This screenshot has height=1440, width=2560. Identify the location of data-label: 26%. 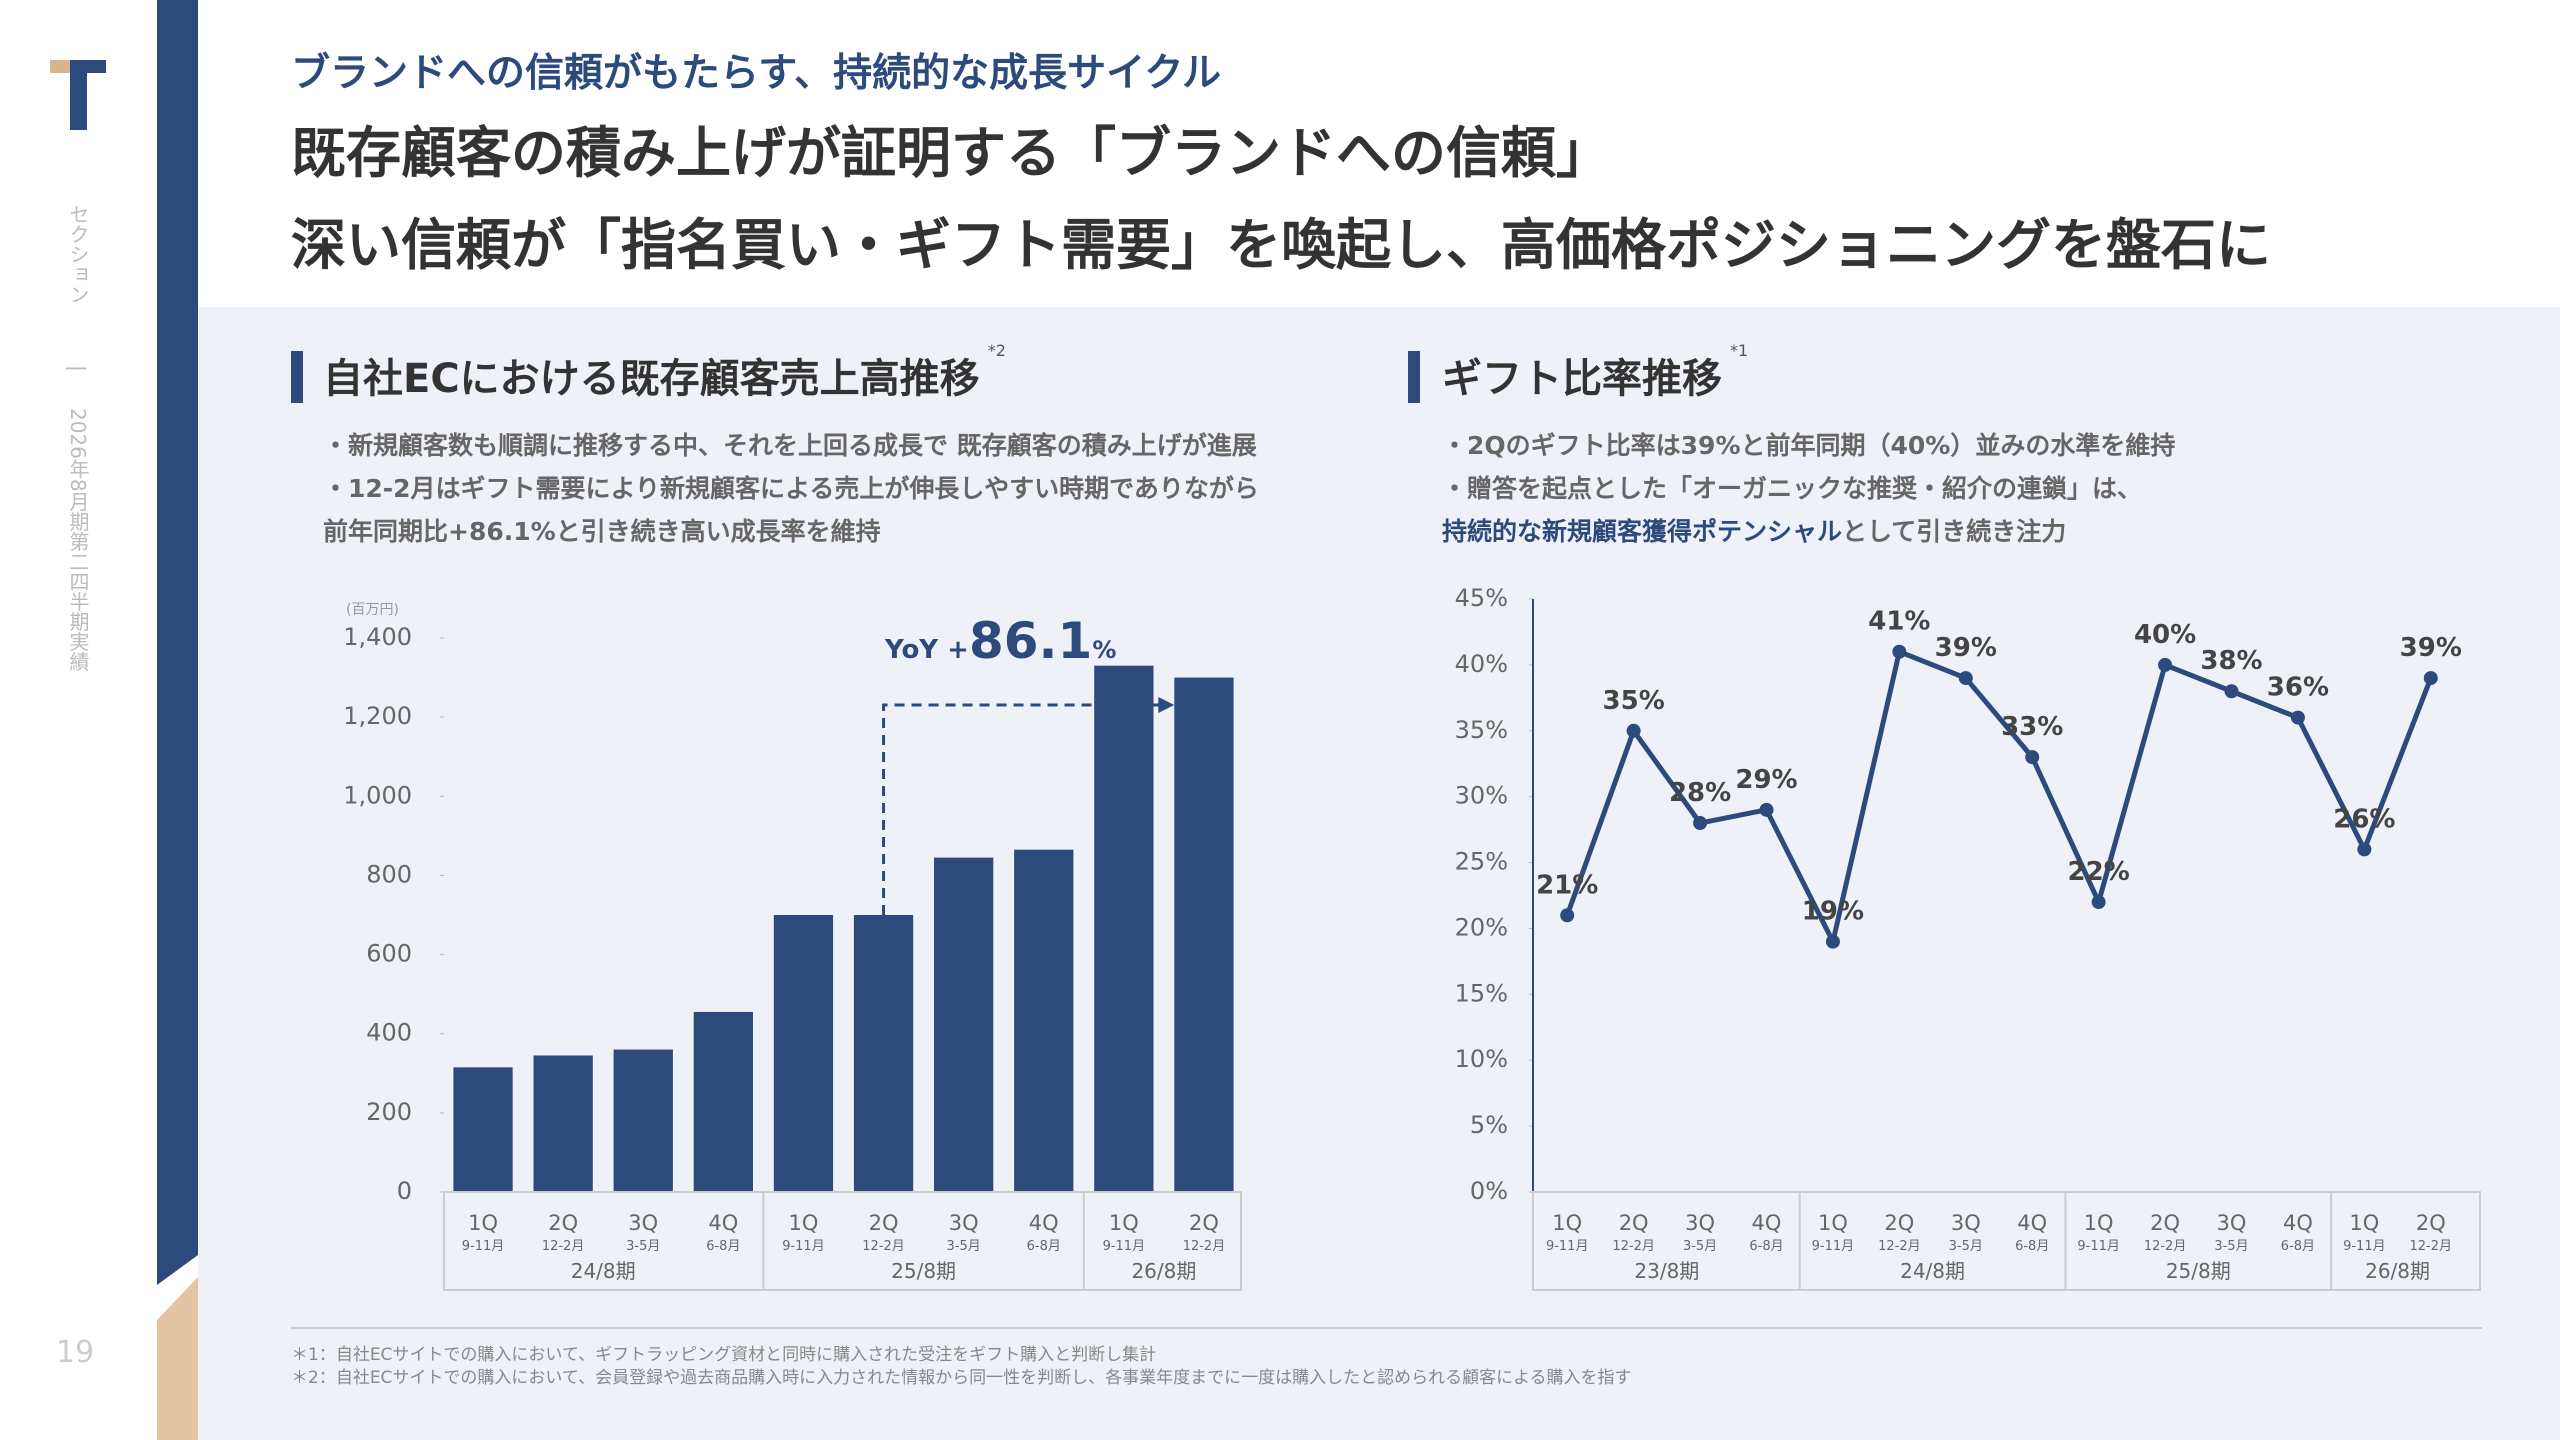
(2364, 819).